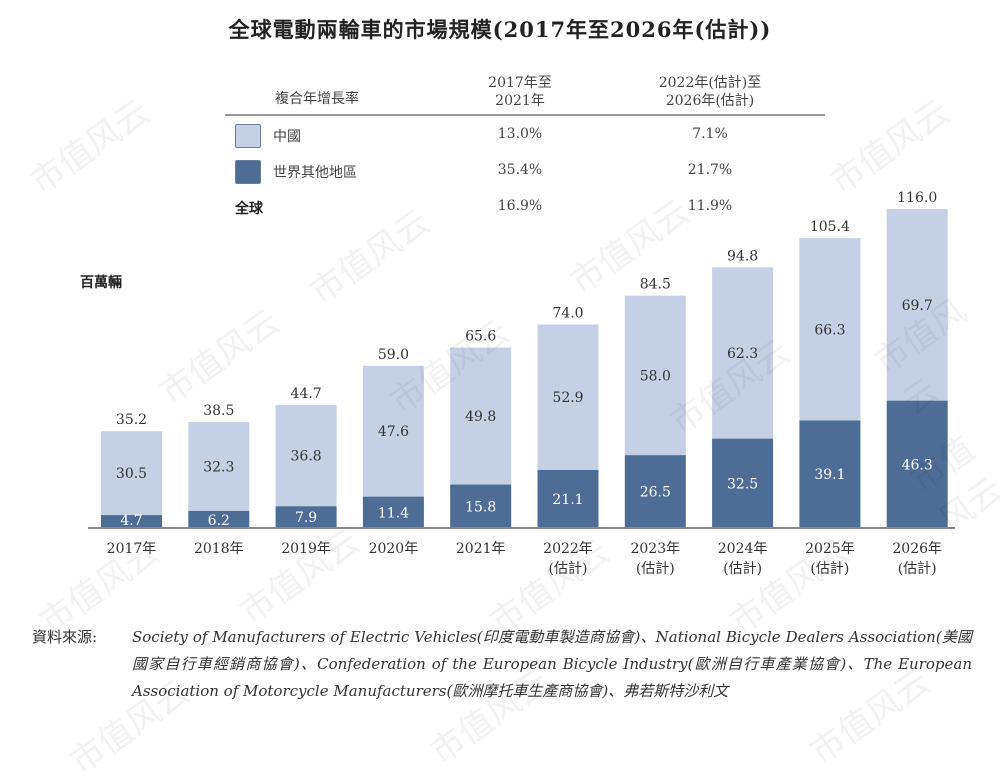 The image size is (1000, 784). I want to click on data-label-rest-of-world: 4.7, so click(131, 521).